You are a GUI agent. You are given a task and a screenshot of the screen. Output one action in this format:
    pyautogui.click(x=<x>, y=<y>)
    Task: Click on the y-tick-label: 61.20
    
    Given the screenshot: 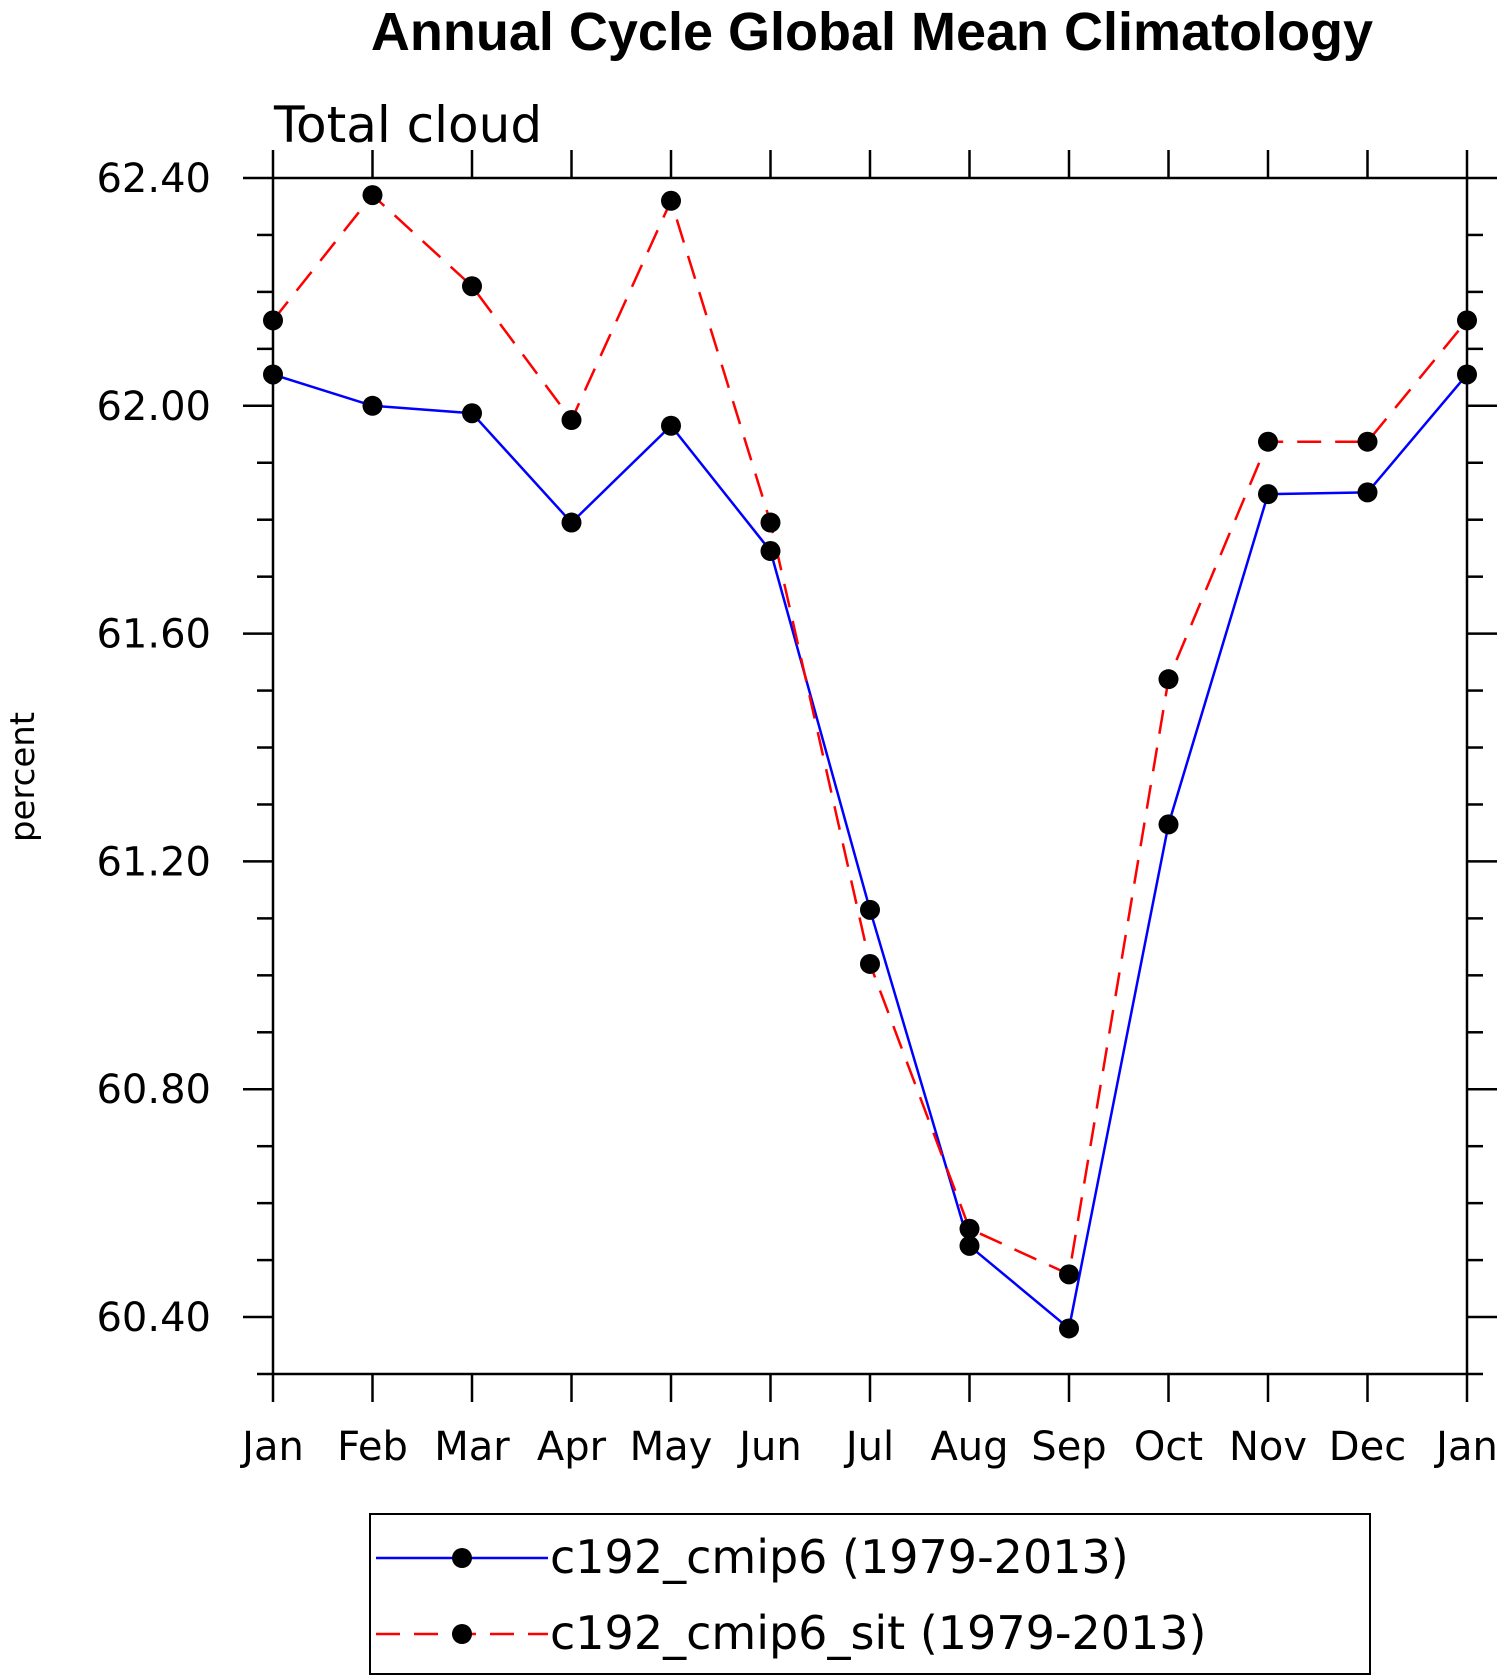 What is the action you would take?
    pyautogui.click(x=153, y=862)
    